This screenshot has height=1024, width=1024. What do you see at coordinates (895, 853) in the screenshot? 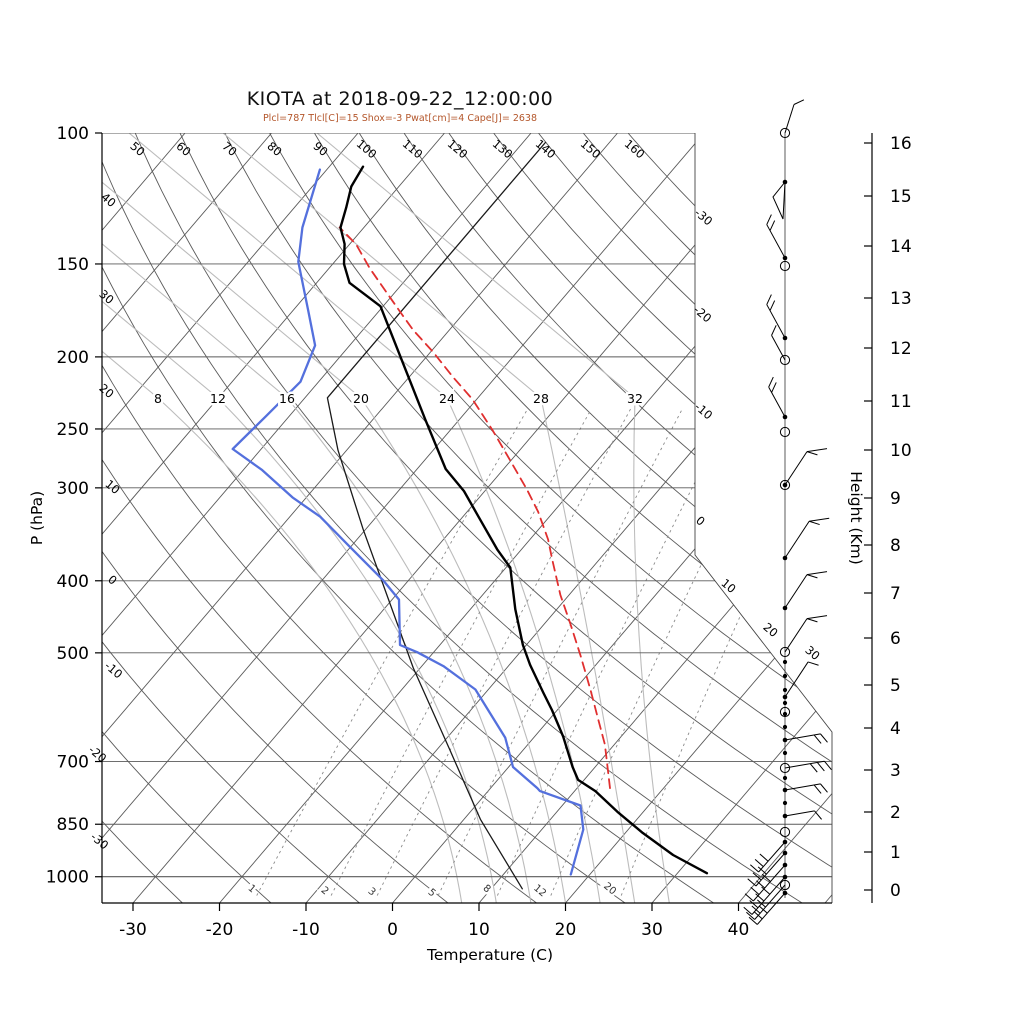
I see `svg-text: 1` at bounding box center [895, 853].